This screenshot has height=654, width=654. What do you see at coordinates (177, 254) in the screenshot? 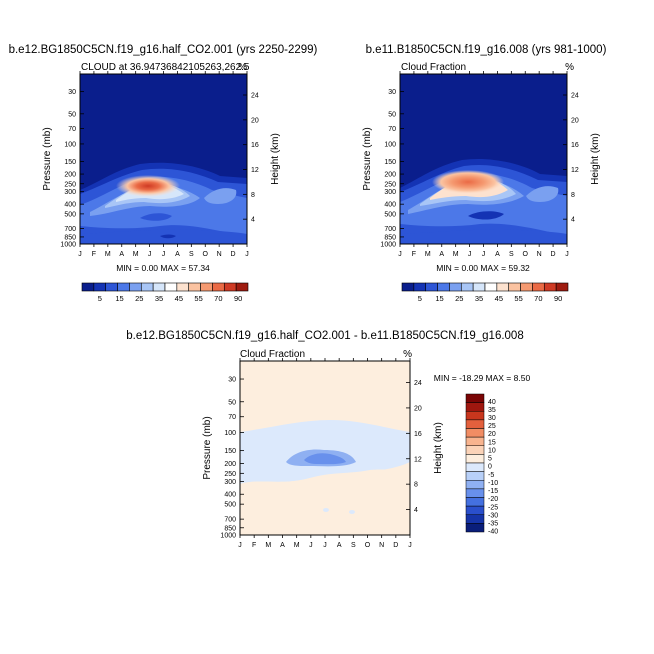
I see `x-tick-label: A` at bounding box center [177, 254].